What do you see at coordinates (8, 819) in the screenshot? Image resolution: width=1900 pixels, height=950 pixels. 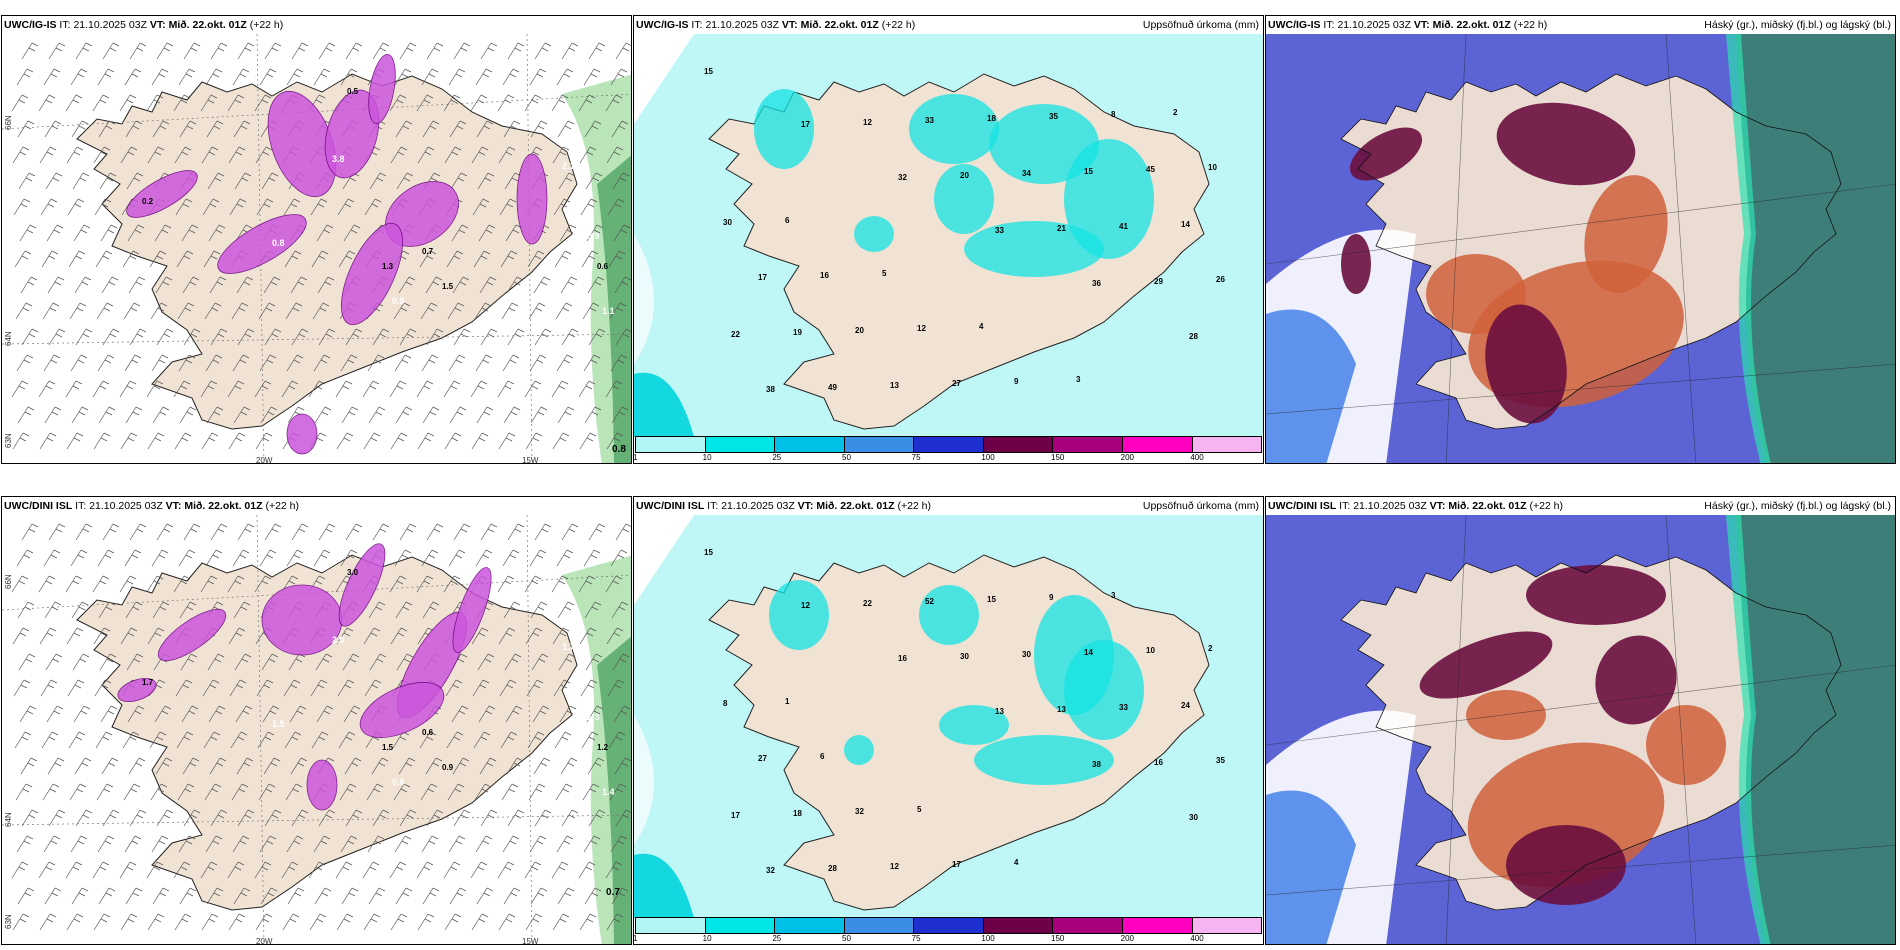 I see `lat-label: 64N` at bounding box center [8, 819].